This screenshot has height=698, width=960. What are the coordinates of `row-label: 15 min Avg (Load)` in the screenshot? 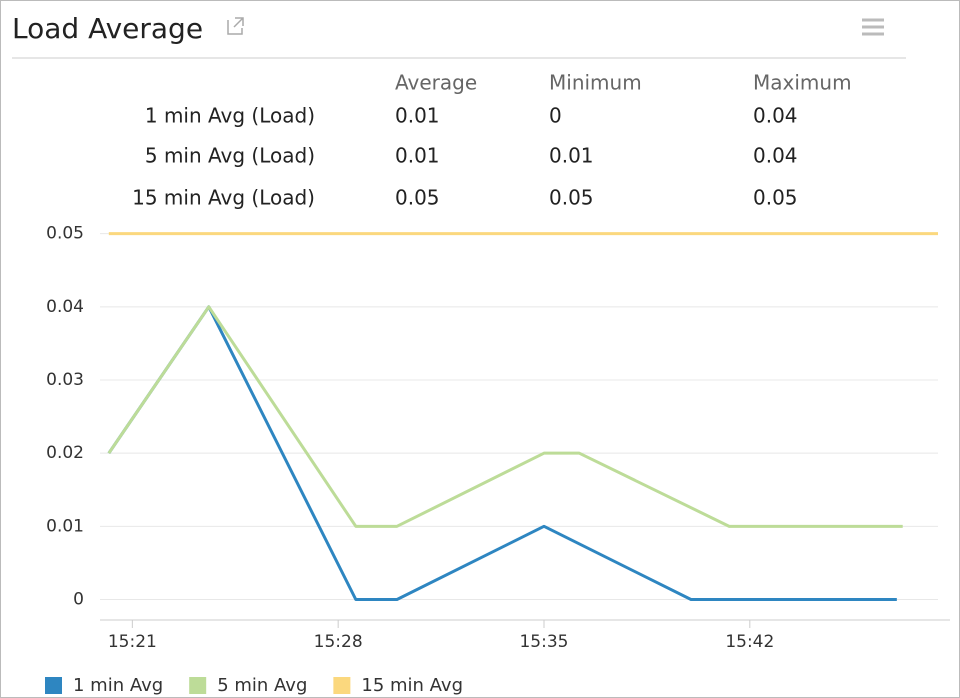 It's located at (223, 198).